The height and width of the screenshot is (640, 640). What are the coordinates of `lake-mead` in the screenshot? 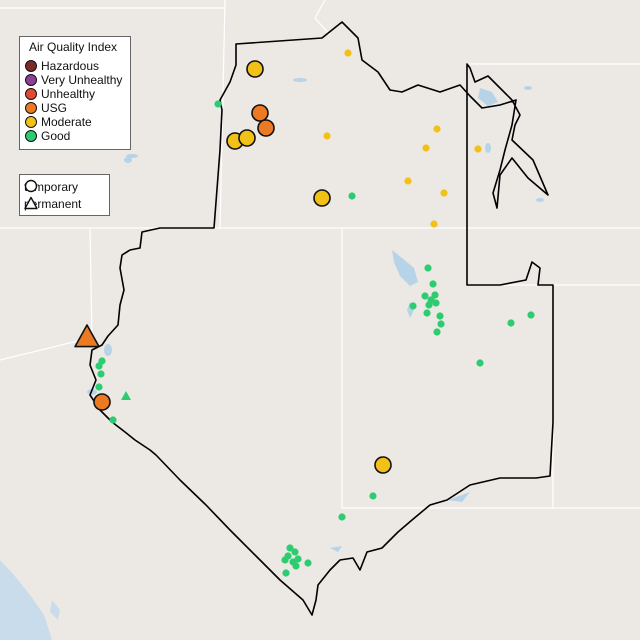 It's located at (336, 549).